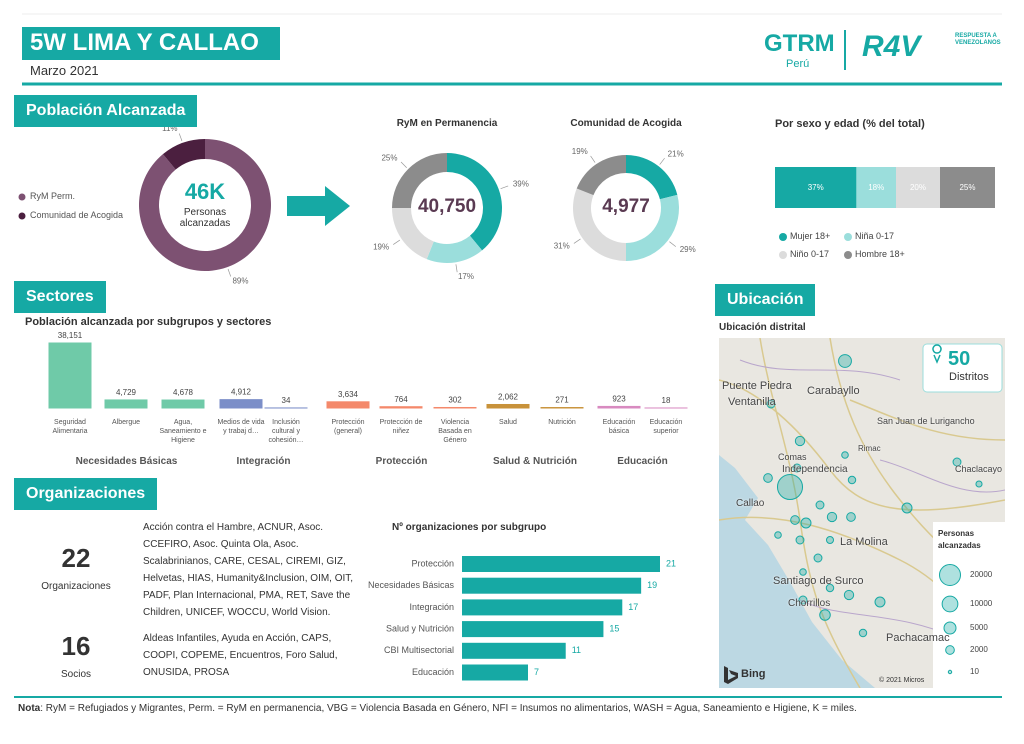 This screenshot has height=744, width=1024. What do you see at coordinates (76, 558) in the screenshot?
I see `org-count: 22` at bounding box center [76, 558].